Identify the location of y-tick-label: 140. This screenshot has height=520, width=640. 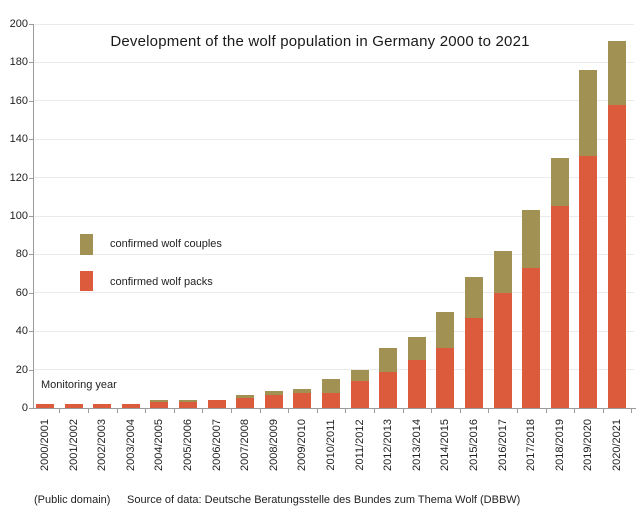
(18, 139).